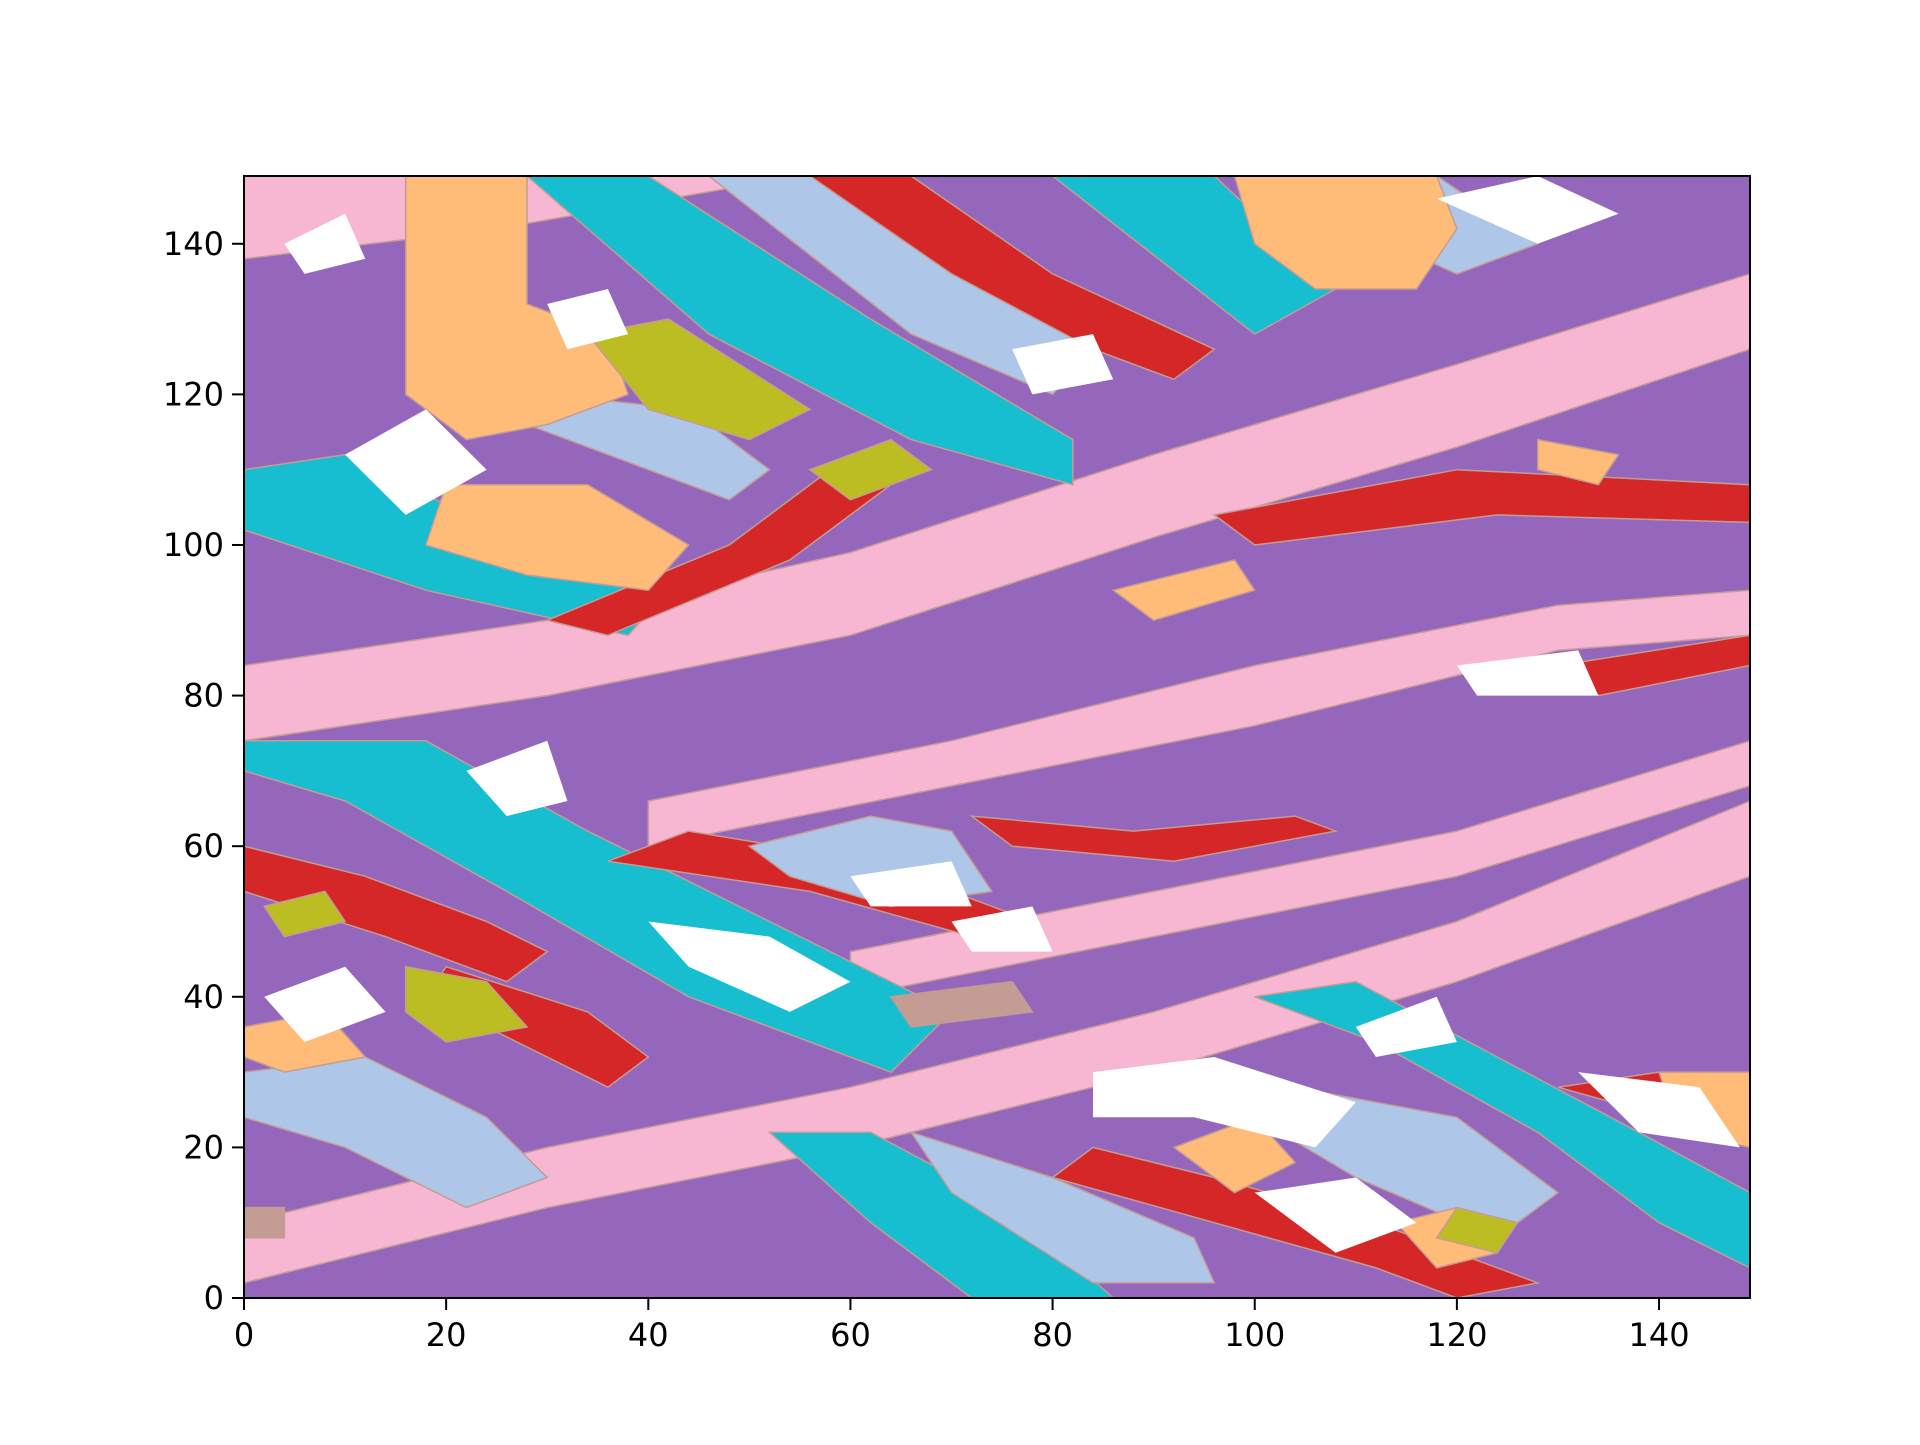 The width and height of the screenshot is (1920, 1445). I want to click on x-tick-label: 120, so click(1456, 1335).